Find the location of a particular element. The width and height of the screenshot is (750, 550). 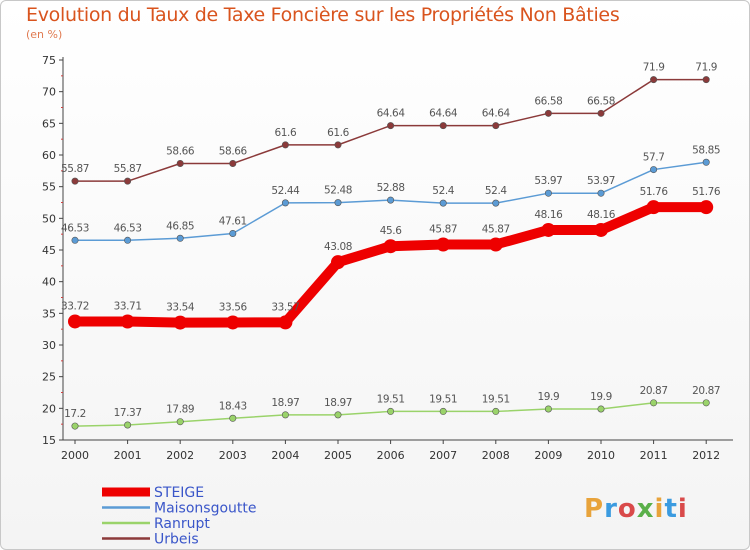

data-label: 52.48 is located at coordinates (338, 191).